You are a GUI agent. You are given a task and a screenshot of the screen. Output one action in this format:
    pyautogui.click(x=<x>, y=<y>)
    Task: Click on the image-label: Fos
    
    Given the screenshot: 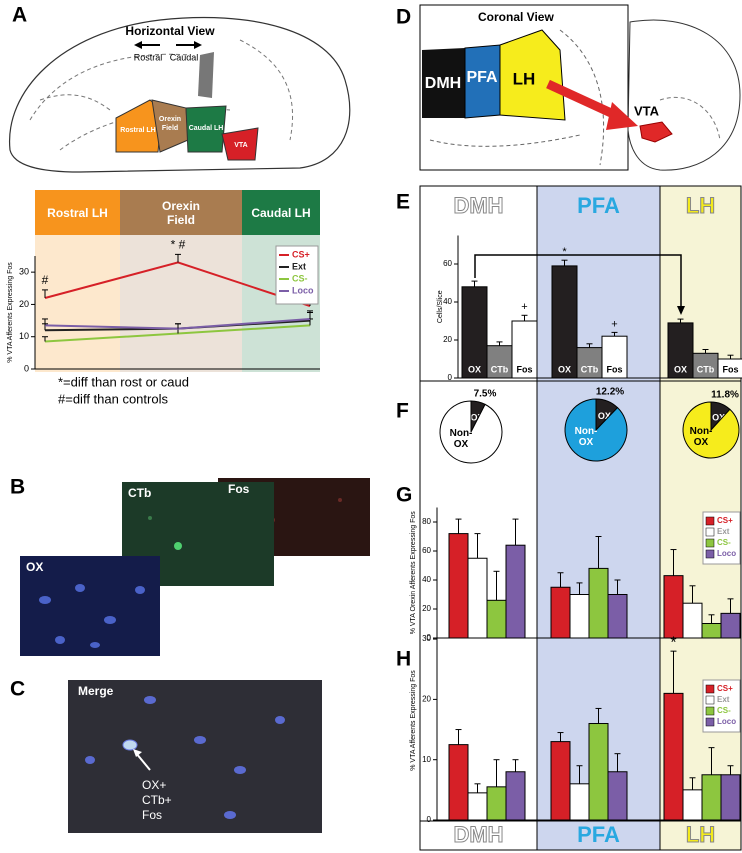 What is the action you would take?
    pyautogui.click(x=239, y=489)
    